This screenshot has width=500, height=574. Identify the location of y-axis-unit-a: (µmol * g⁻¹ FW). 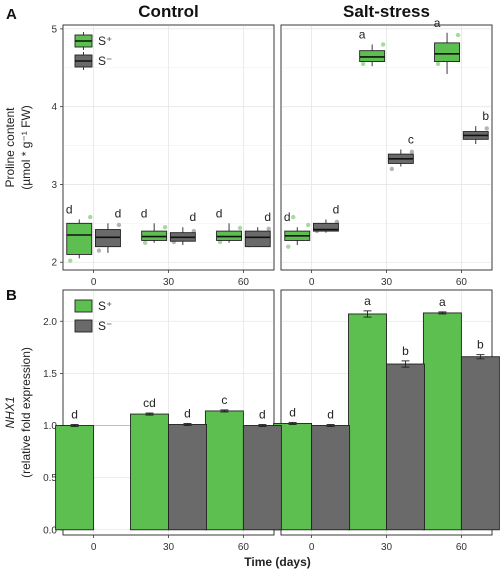
(26, 147).